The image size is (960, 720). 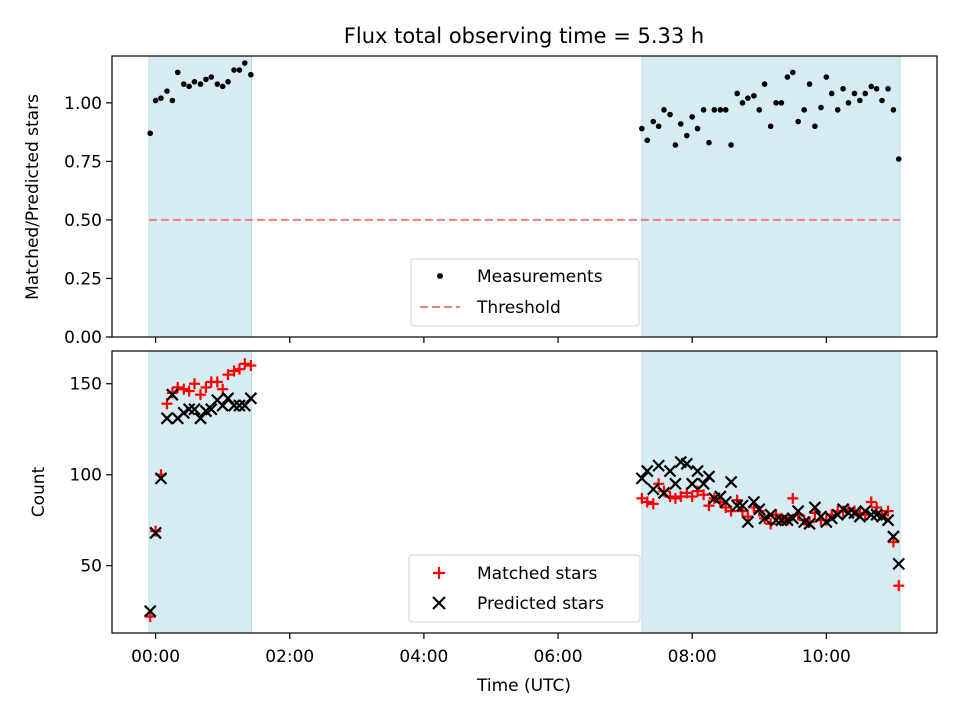 What do you see at coordinates (39, 491) in the screenshot?
I see `bottom-y-axis-label: Count` at bounding box center [39, 491].